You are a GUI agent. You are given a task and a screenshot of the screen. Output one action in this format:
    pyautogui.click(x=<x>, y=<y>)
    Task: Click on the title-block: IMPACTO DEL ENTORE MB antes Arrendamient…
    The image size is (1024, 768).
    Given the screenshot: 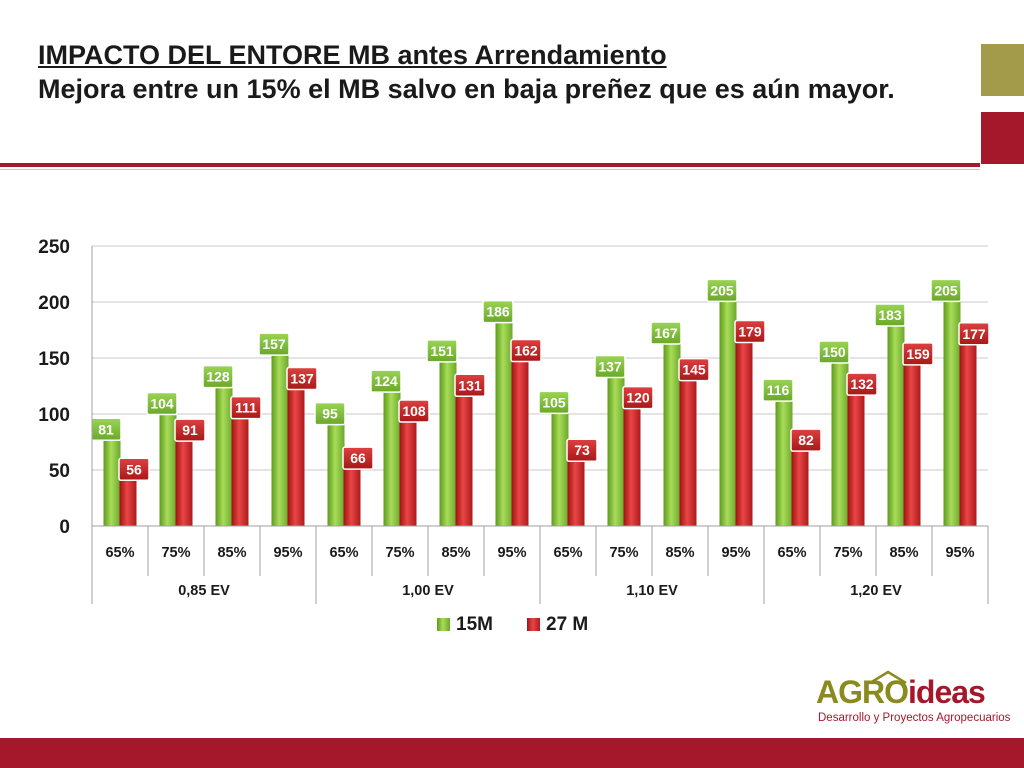 What is the action you would take?
    pyautogui.click(x=518, y=72)
    